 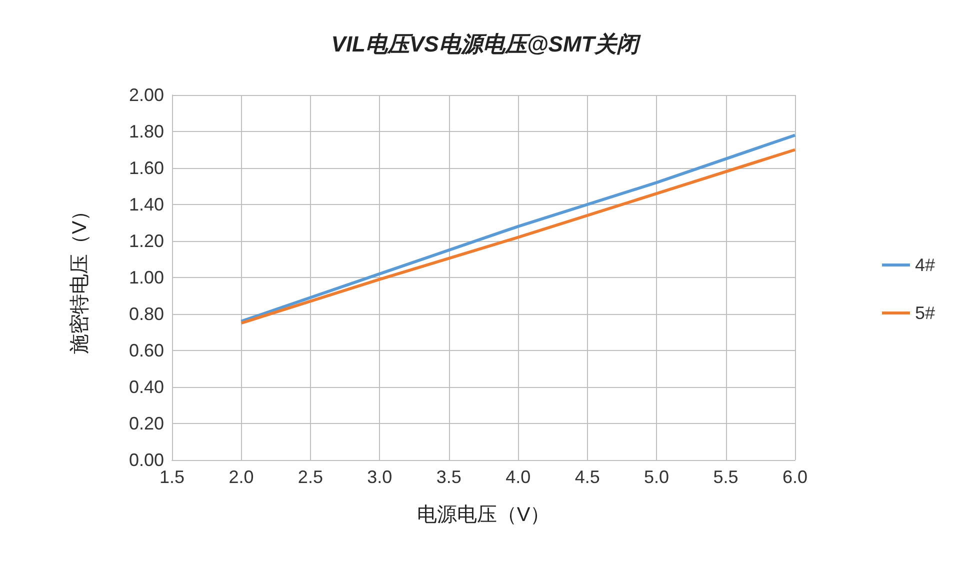 What do you see at coordinates (486, 44) in the screenshot?
I see `chart-title: VIL电压VS电源电压@SMT关闭` at bounding box center [486, 44].